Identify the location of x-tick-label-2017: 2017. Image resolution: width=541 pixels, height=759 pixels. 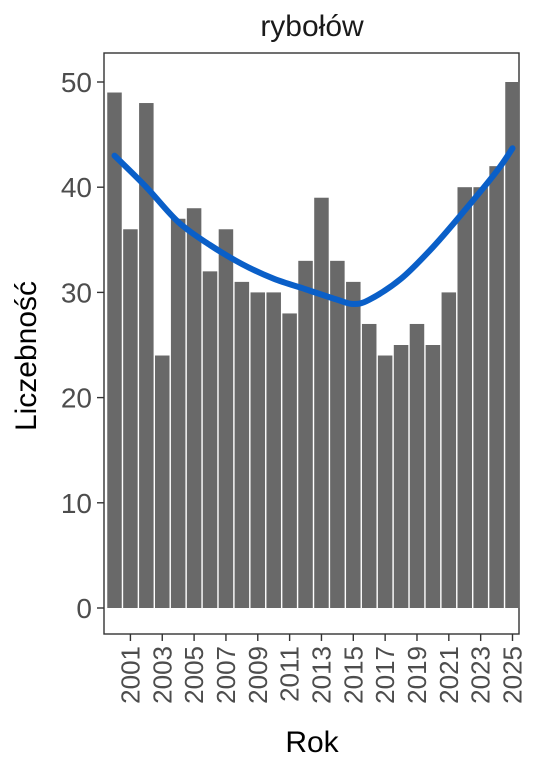
(385, 675).